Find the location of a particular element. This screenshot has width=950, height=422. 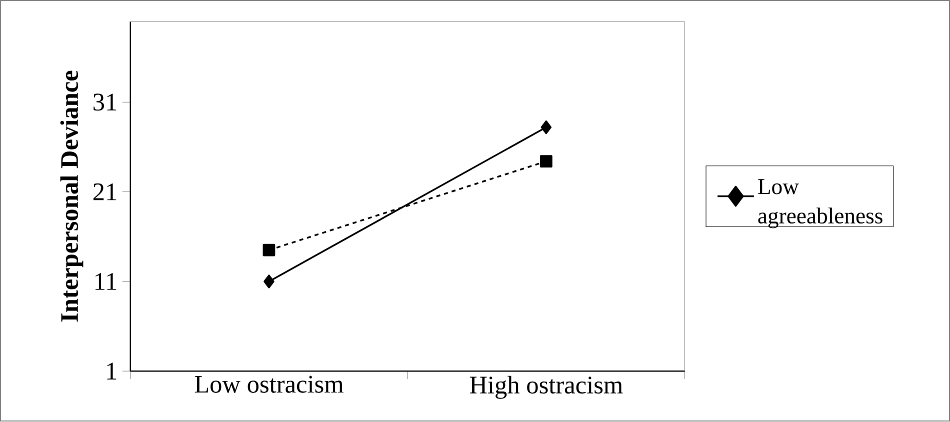

x-tick-label: High ostracism is located at coordinates (546, 388).